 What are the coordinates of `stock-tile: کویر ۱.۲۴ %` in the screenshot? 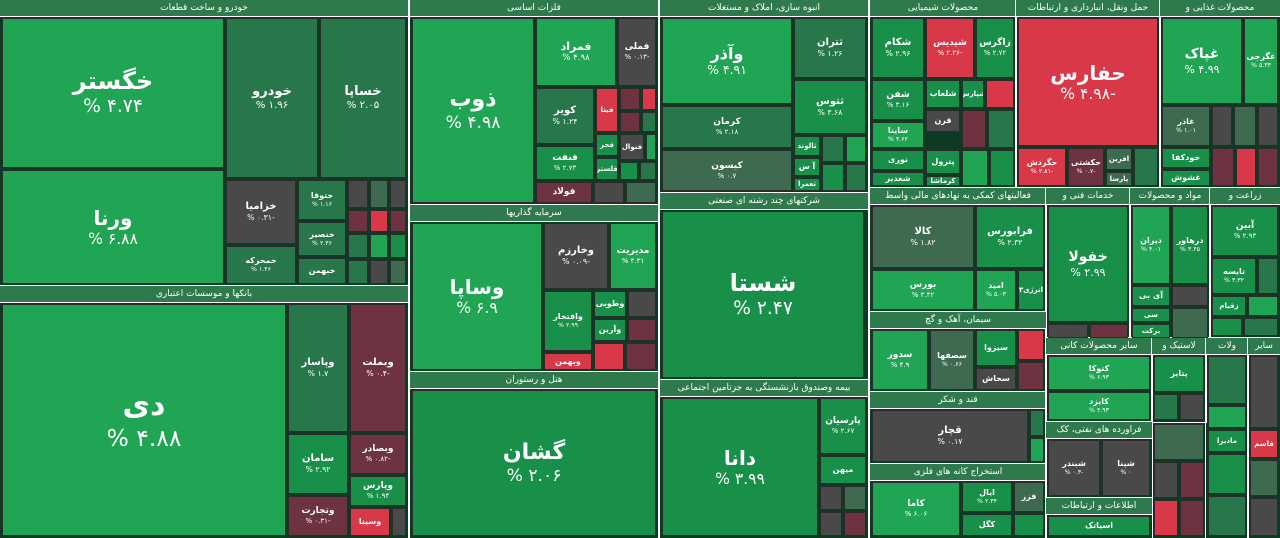 It's located at (565, 116).